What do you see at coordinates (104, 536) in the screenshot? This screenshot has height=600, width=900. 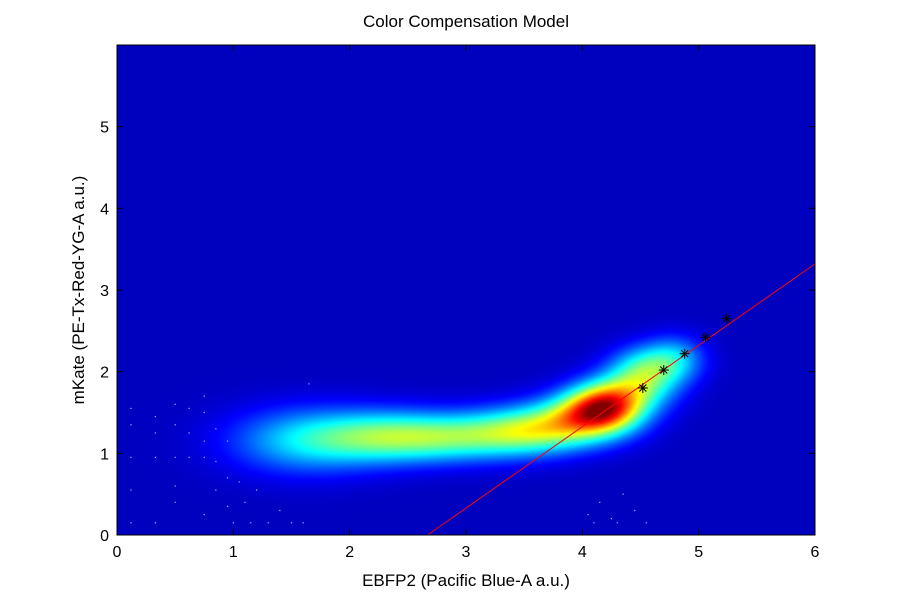 I see `y-tick-label: 0` at bounding box center [104, 536].